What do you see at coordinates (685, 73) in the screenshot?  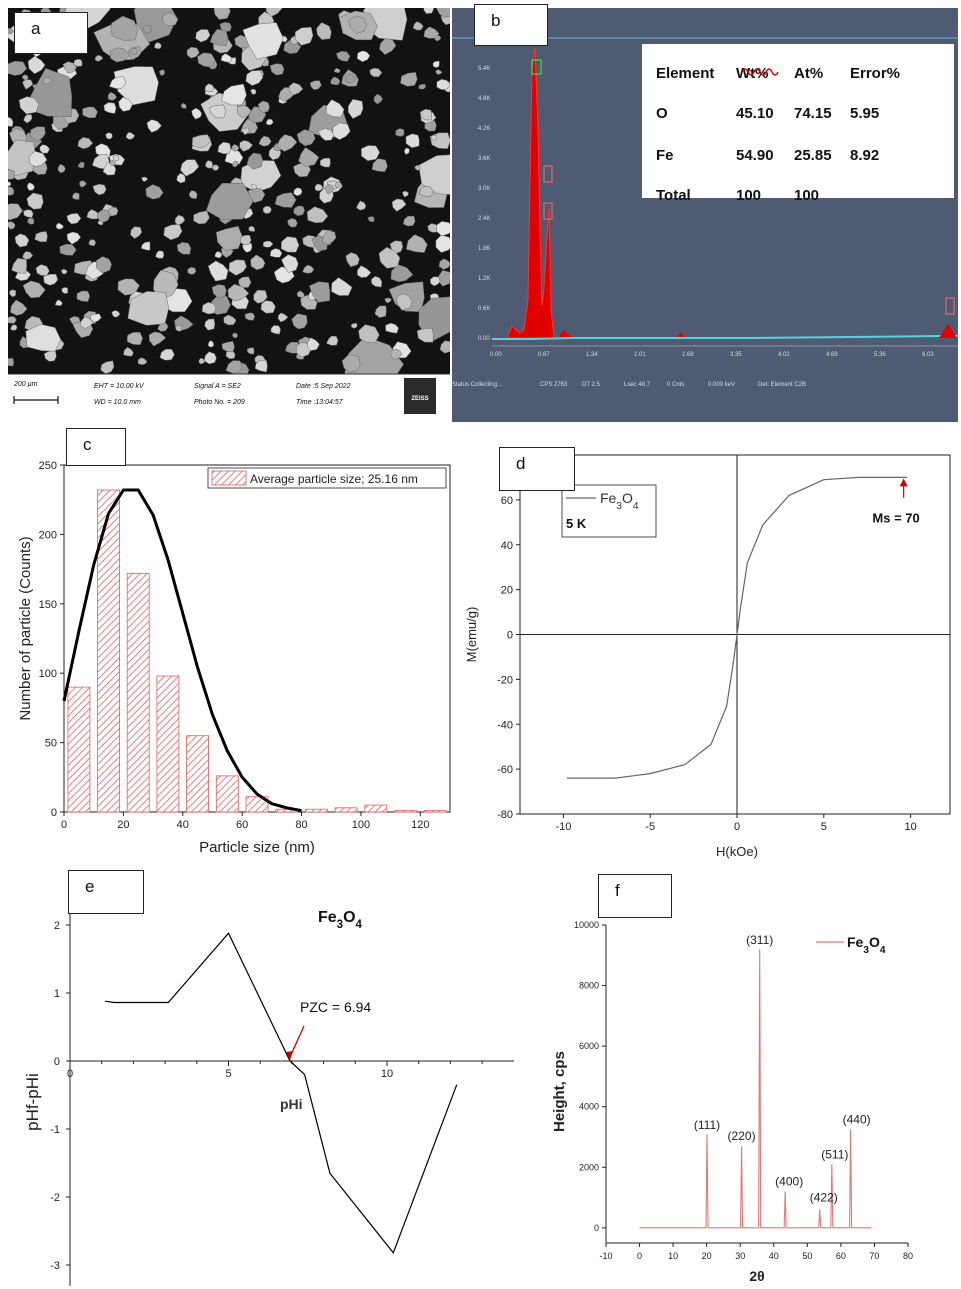 I see `eds-header-element: Element` at bounding box center [685, 73].